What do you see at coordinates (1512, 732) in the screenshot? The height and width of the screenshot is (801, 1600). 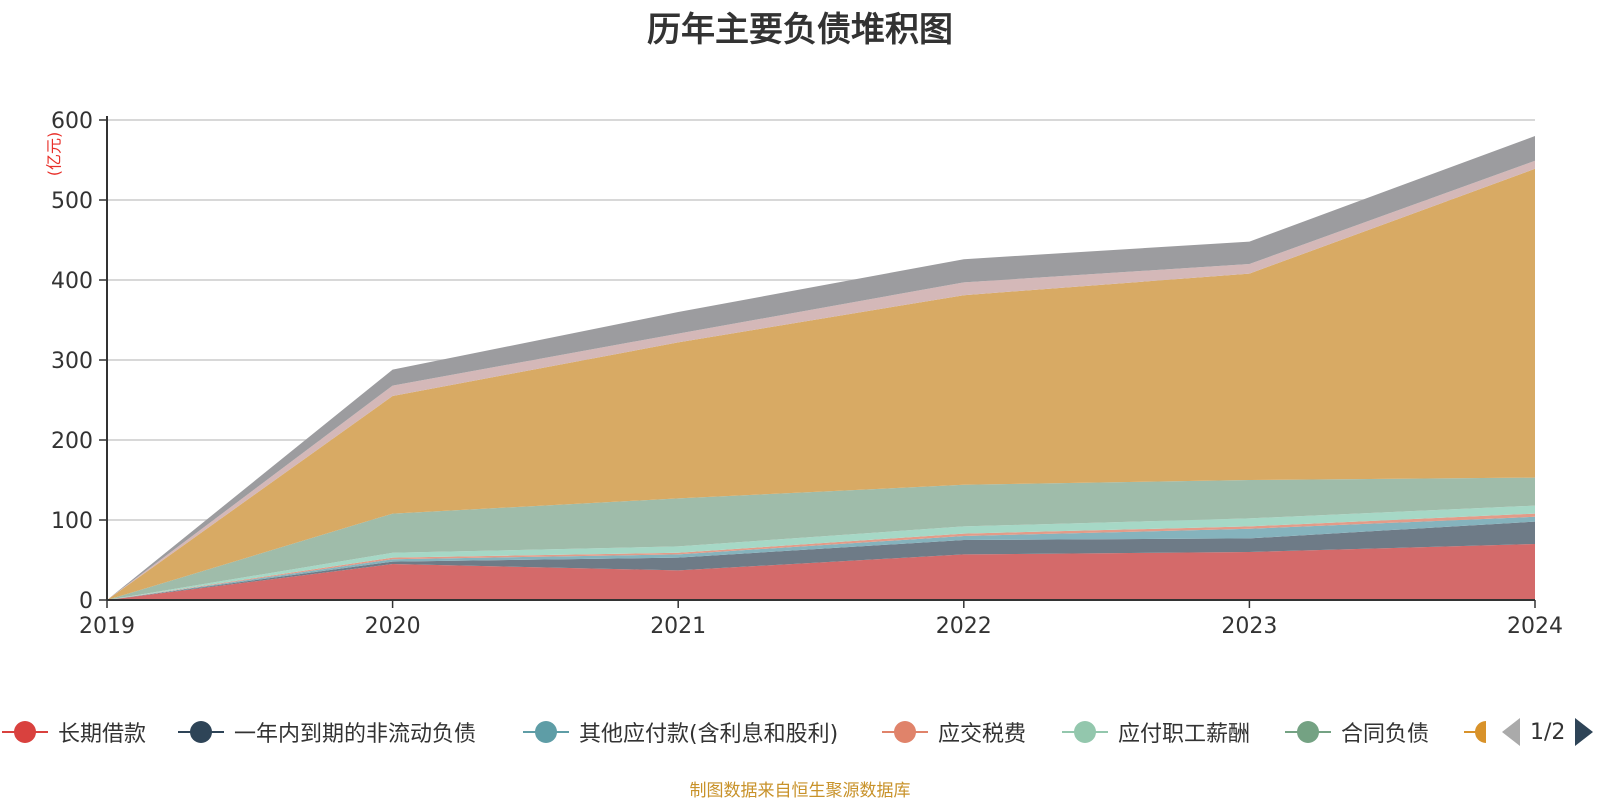 I see `legend-prev-arrow-icon` at bounding box center [1512, 732].